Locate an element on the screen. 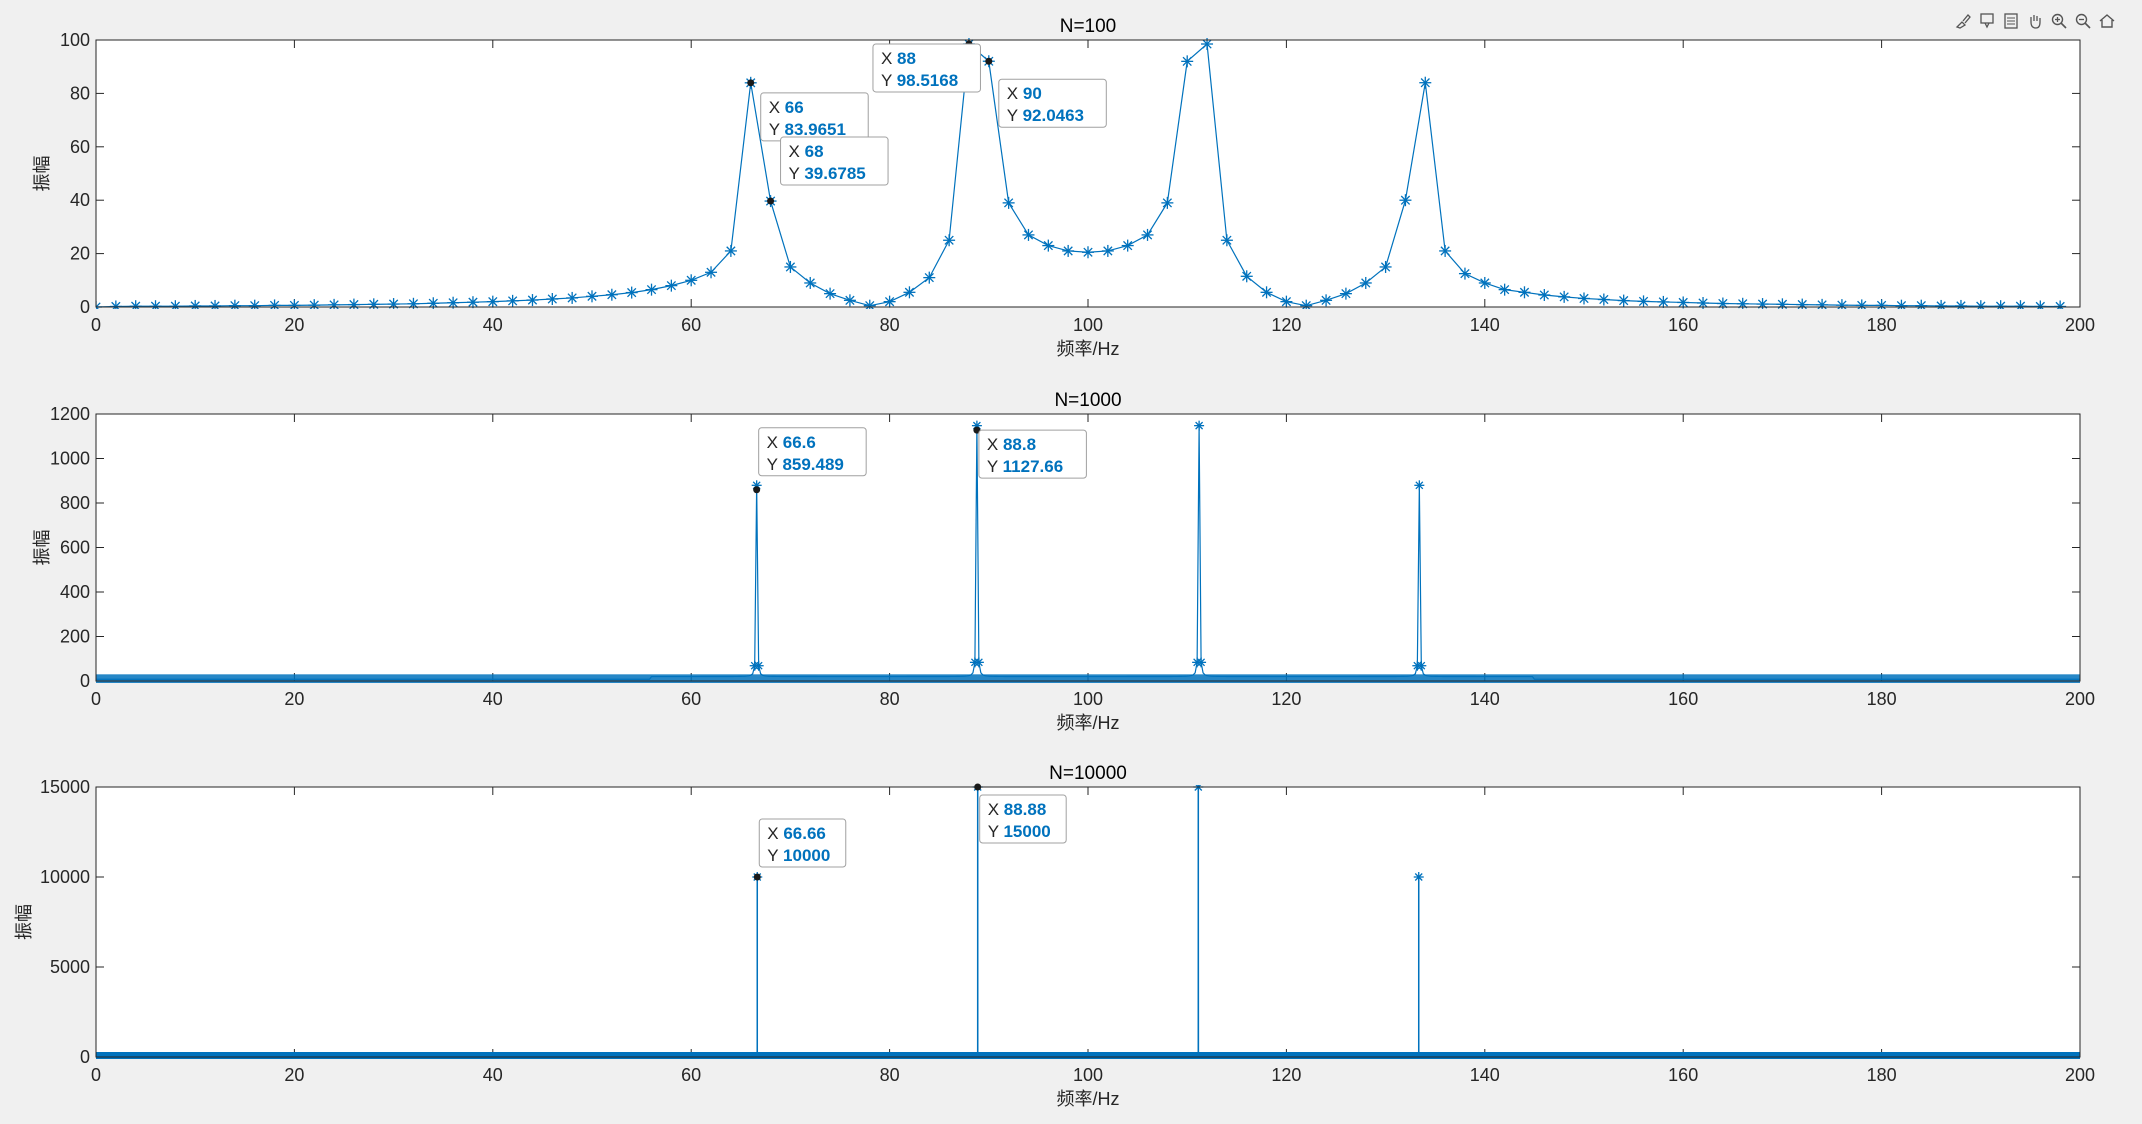 The width and height of the screenshot is (2142, 1124). datatip: X 68 Y 39.6785 is located at coordinates (828, 170).